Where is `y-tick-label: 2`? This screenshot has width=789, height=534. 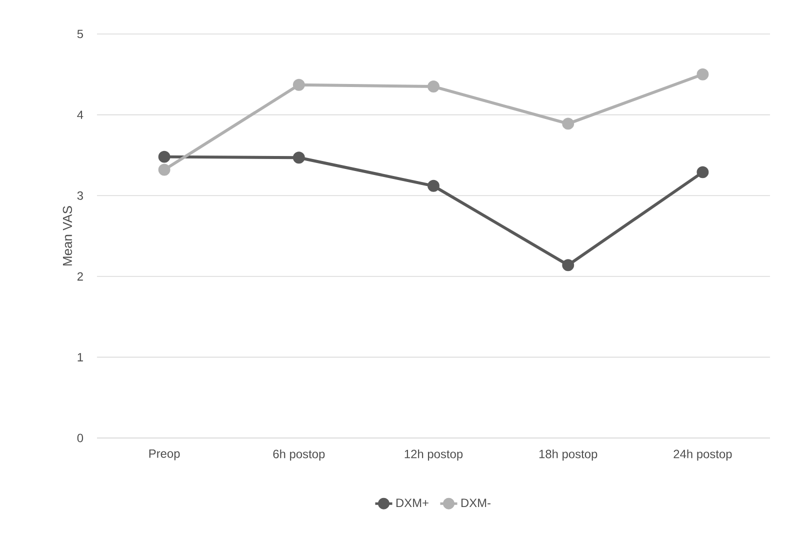
y-tick-label: 2 is located at coordinates (80, 276).